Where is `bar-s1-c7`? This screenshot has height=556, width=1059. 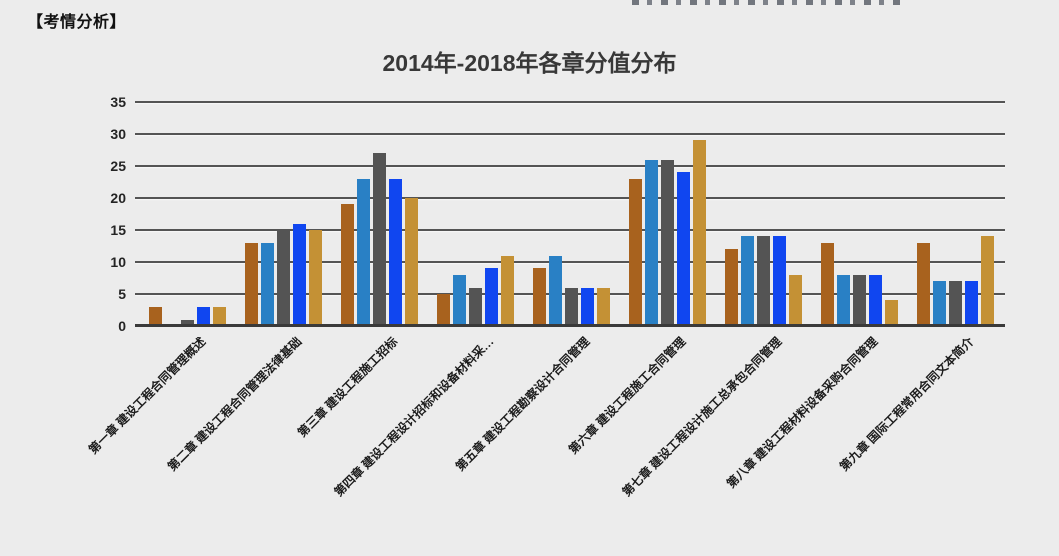 bar-s1-c7 is located at coordinates (843, 300).